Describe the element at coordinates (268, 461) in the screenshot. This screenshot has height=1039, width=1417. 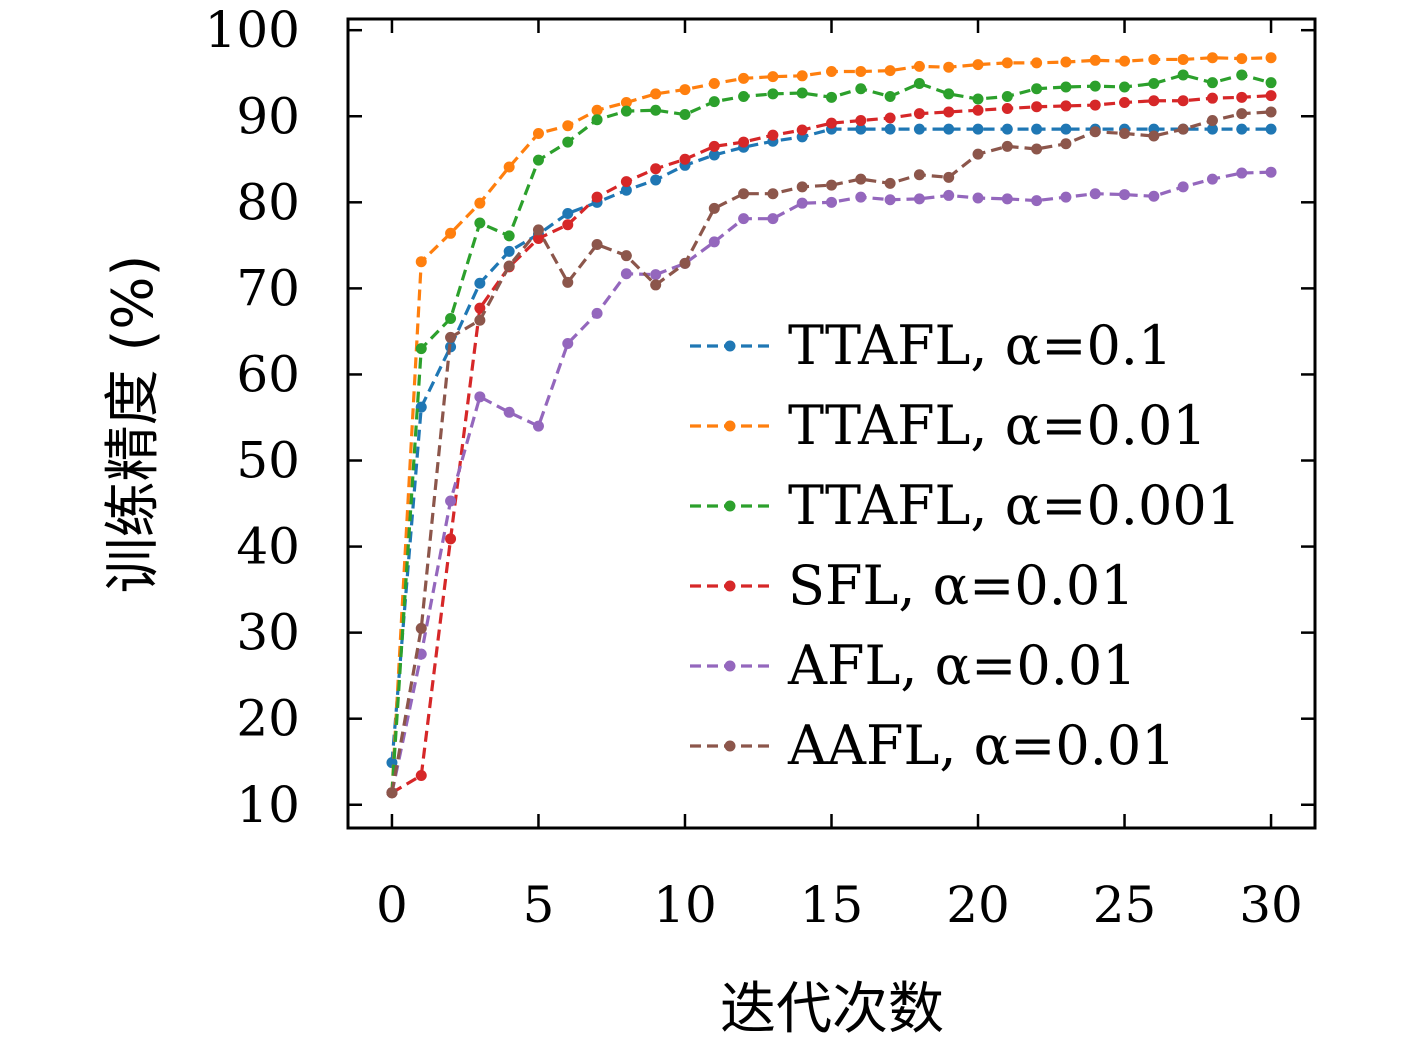
I see `y-tick-label: 50` at that location.